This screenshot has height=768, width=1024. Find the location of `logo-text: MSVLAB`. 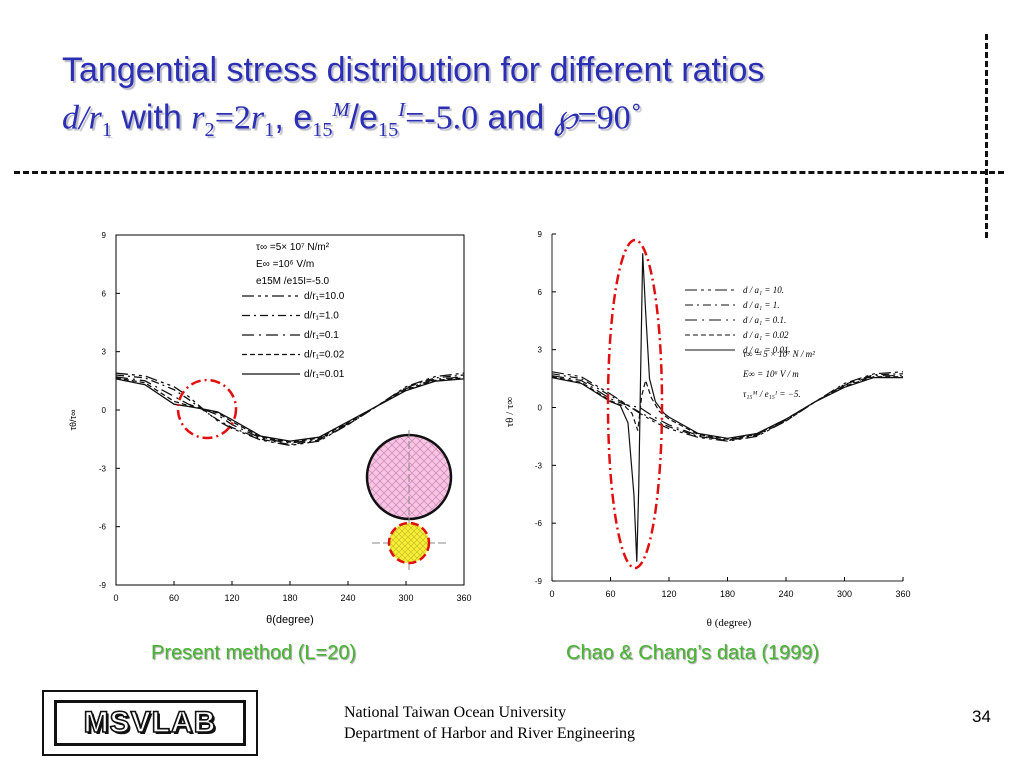

logo-text: MSVLAB is located at coordinates (150, 723).